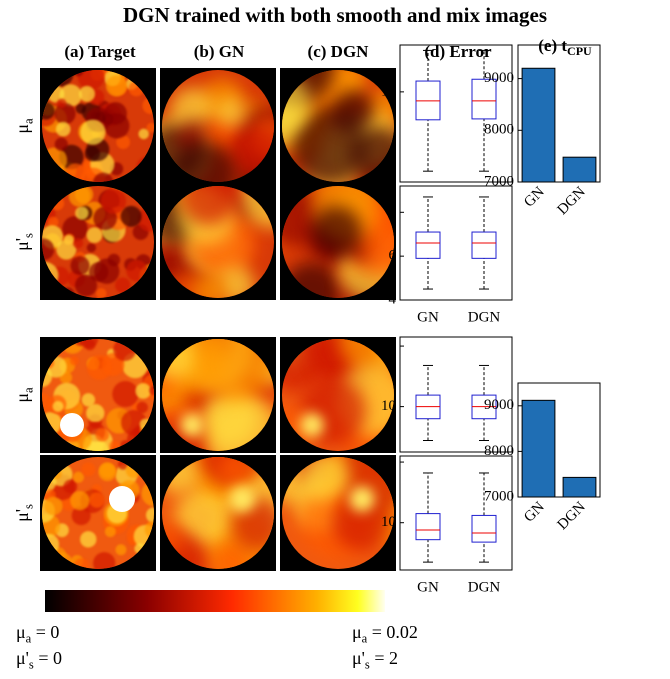 This screenshot has width=670, height=679. I want to click on symbol-label: μa = 0.02, so click(385, 633).